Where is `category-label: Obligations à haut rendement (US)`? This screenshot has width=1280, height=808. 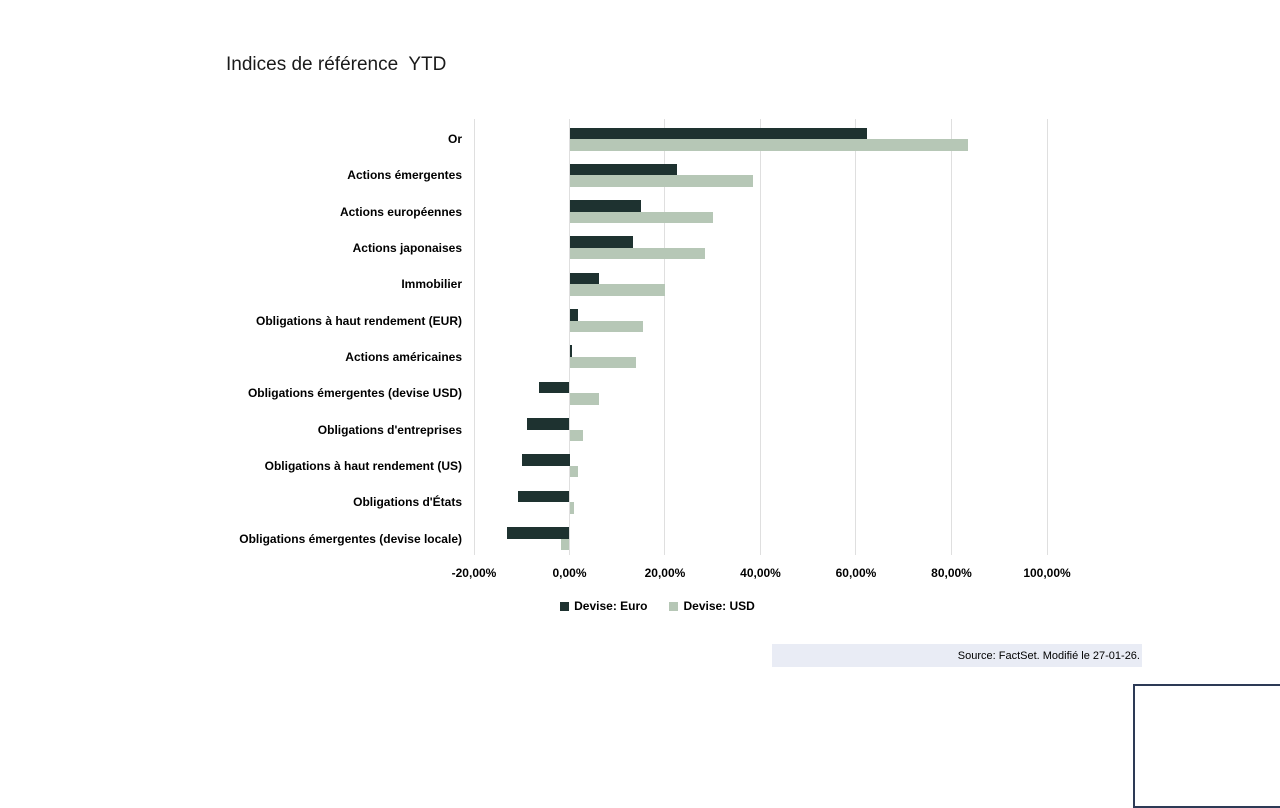
category-label: Obligations à haut rendement (US) is located at coordinates (363, 466).